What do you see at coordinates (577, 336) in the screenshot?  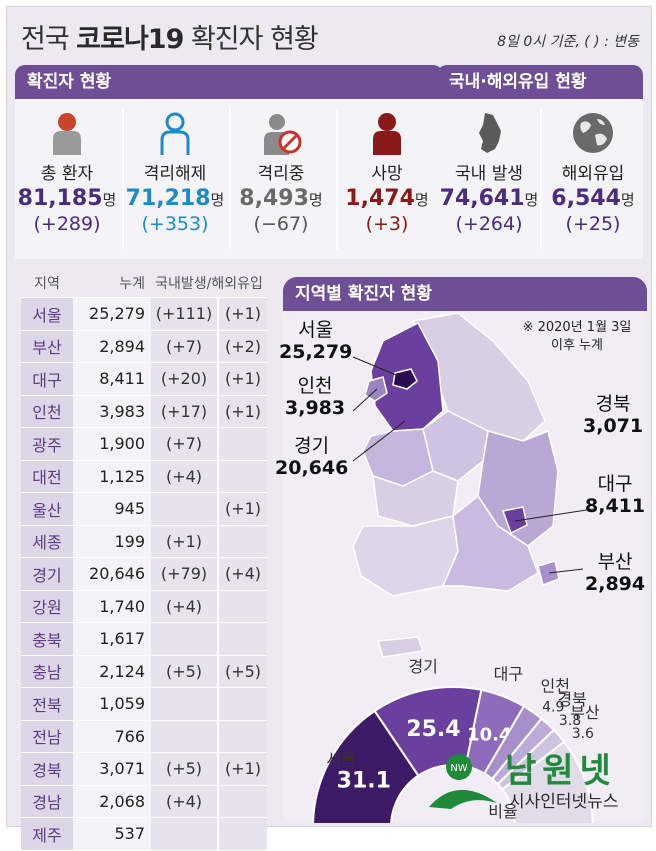 I see `map-note: ※ 2020년 1월 3일 이후 누계` at bounding box center [577, 336].